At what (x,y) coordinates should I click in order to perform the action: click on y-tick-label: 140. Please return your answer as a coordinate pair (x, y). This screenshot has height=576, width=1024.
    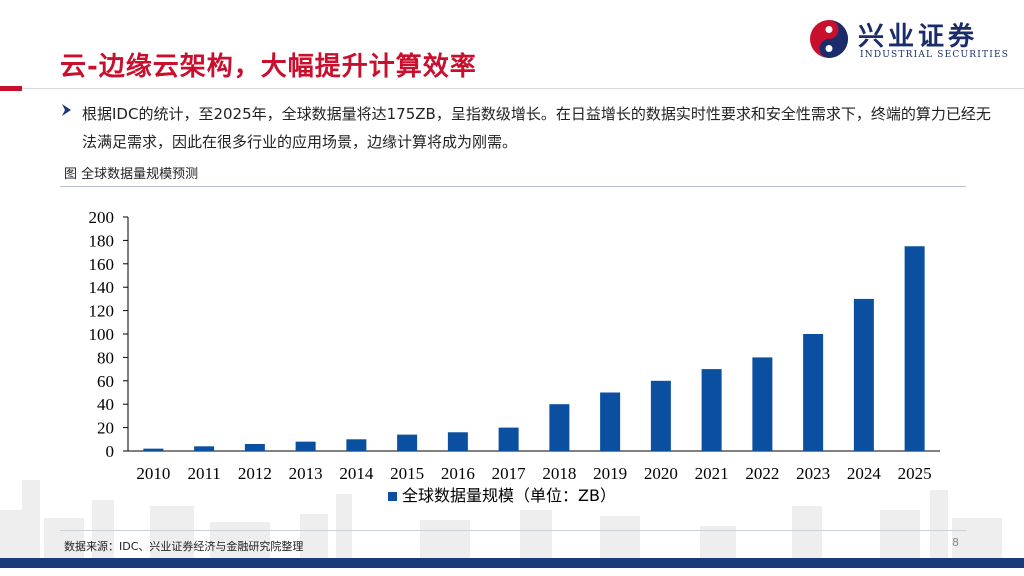
    Looking at the image, I should click on (102, 287).